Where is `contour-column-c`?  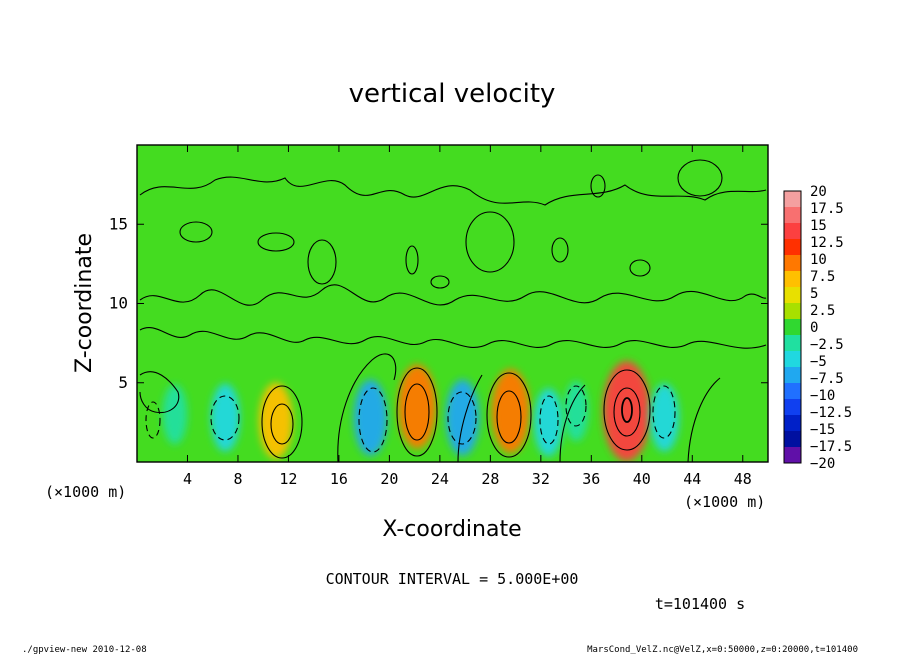 contour-column-c is located at coordinates (572, 423).